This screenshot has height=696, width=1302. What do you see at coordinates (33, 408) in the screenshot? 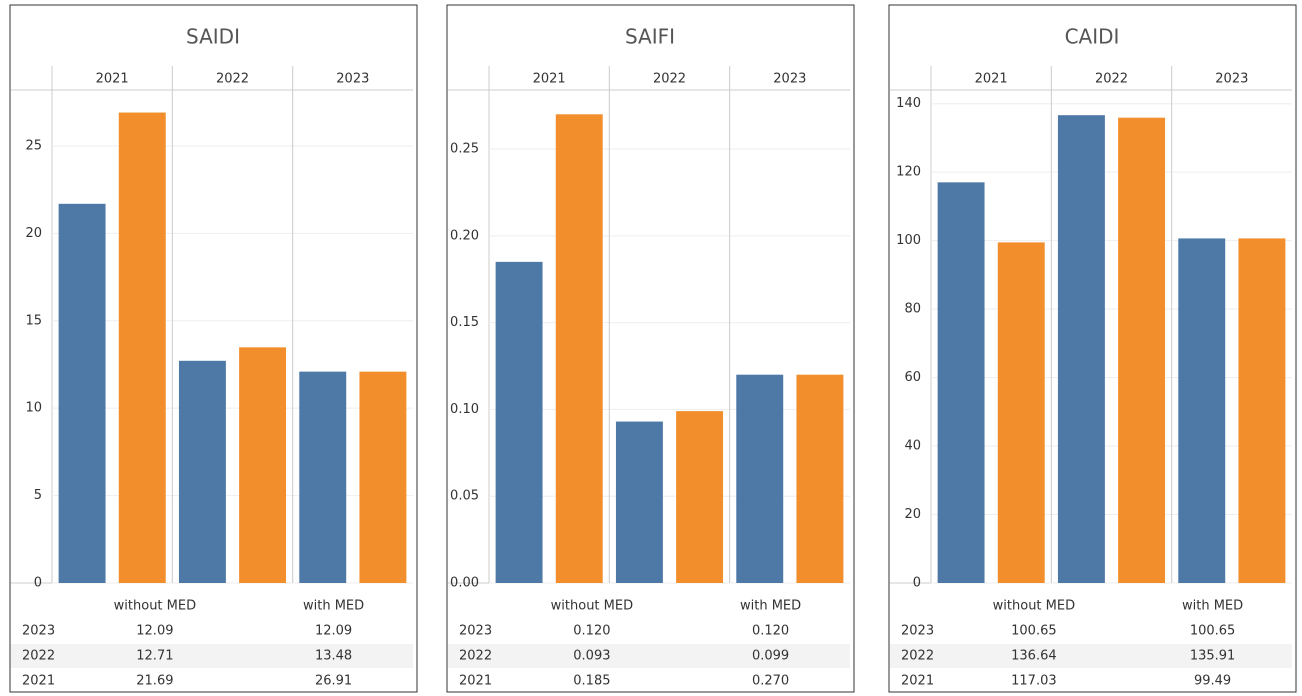
I see `y-tick-label: 10` at bounding box center [33, 408].